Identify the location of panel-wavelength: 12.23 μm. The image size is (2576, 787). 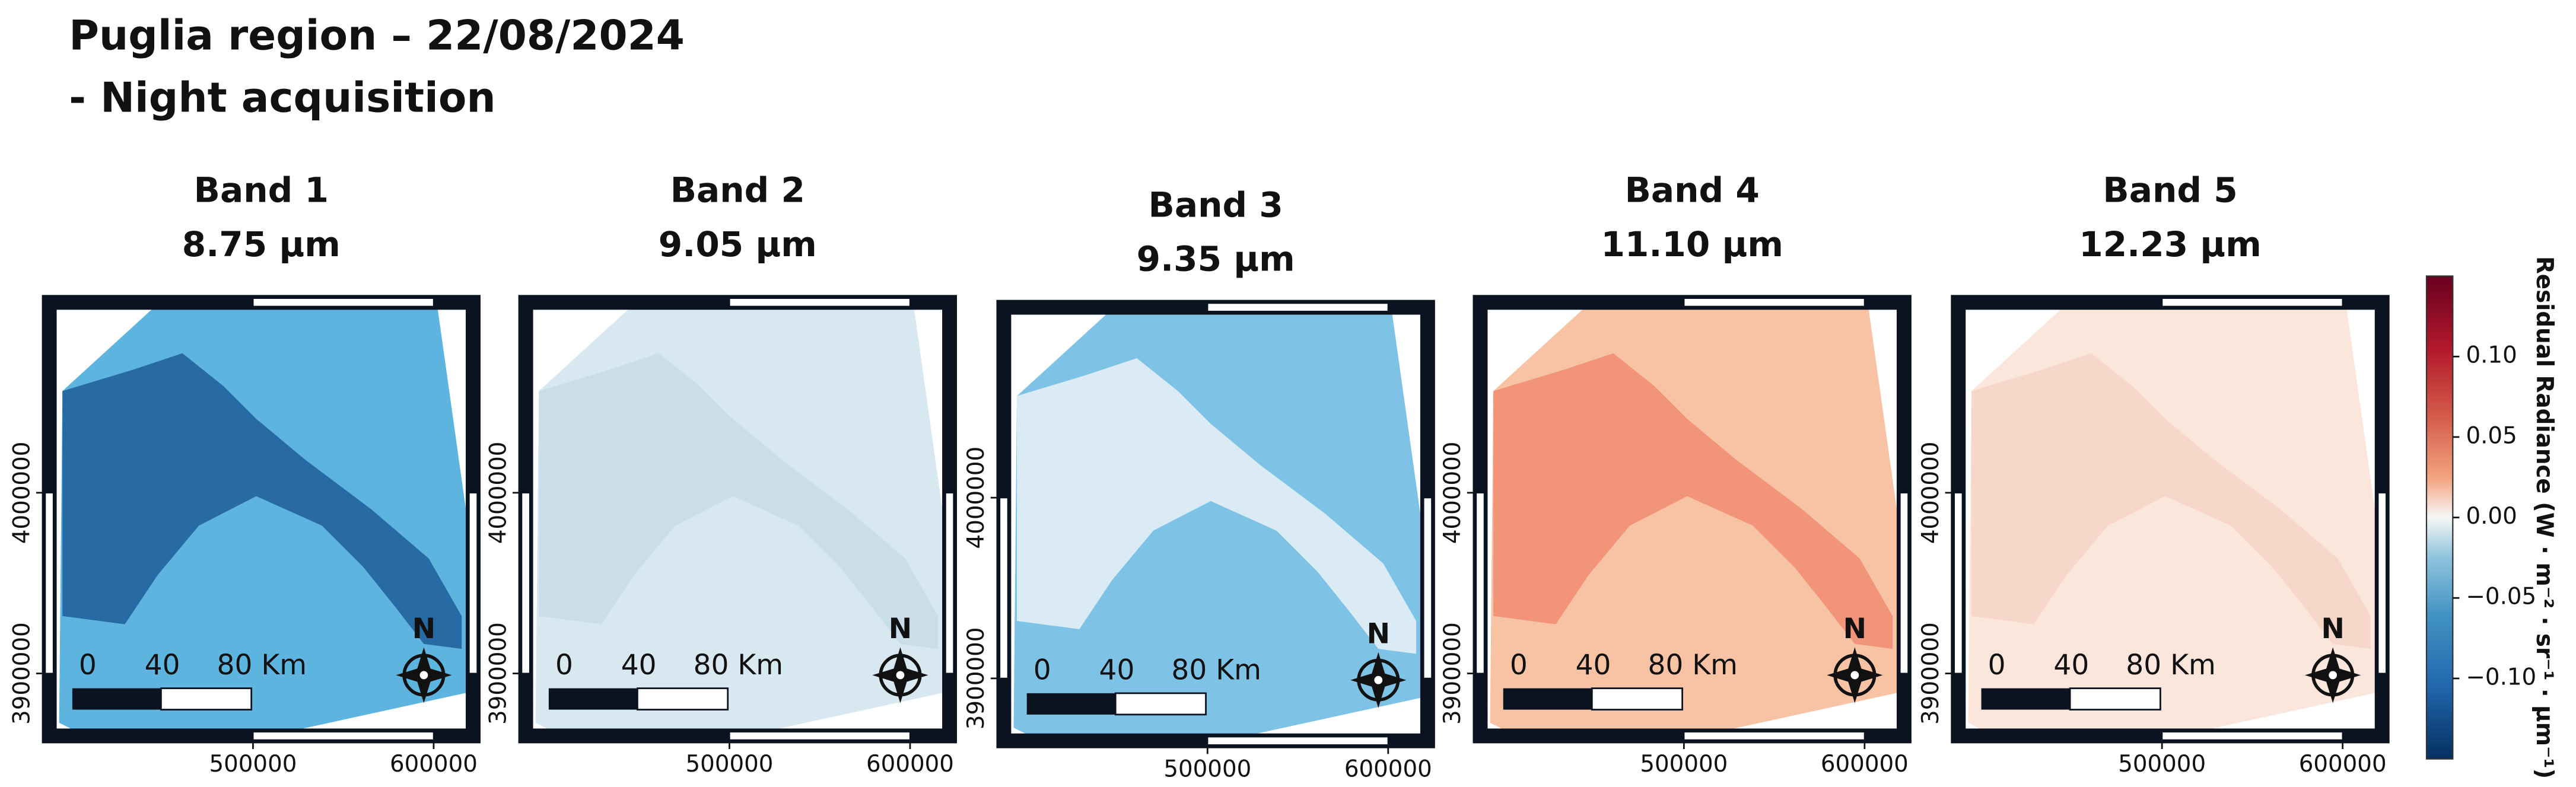
(2170, 245).